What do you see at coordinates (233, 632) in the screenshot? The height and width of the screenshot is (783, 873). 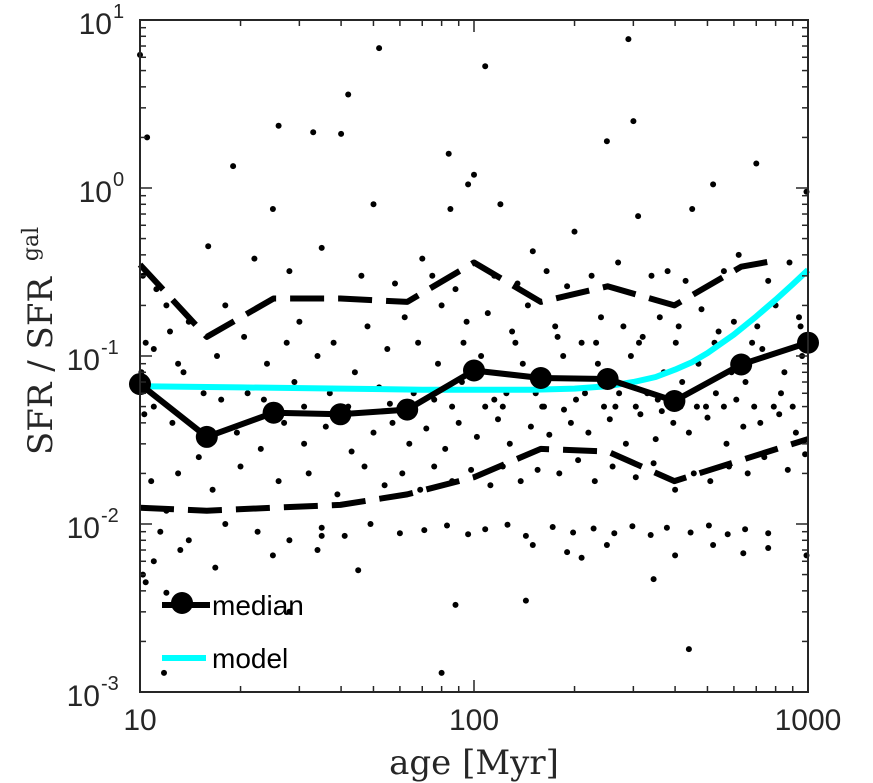 I see `legend: median model` at bounding box center [233, 632].